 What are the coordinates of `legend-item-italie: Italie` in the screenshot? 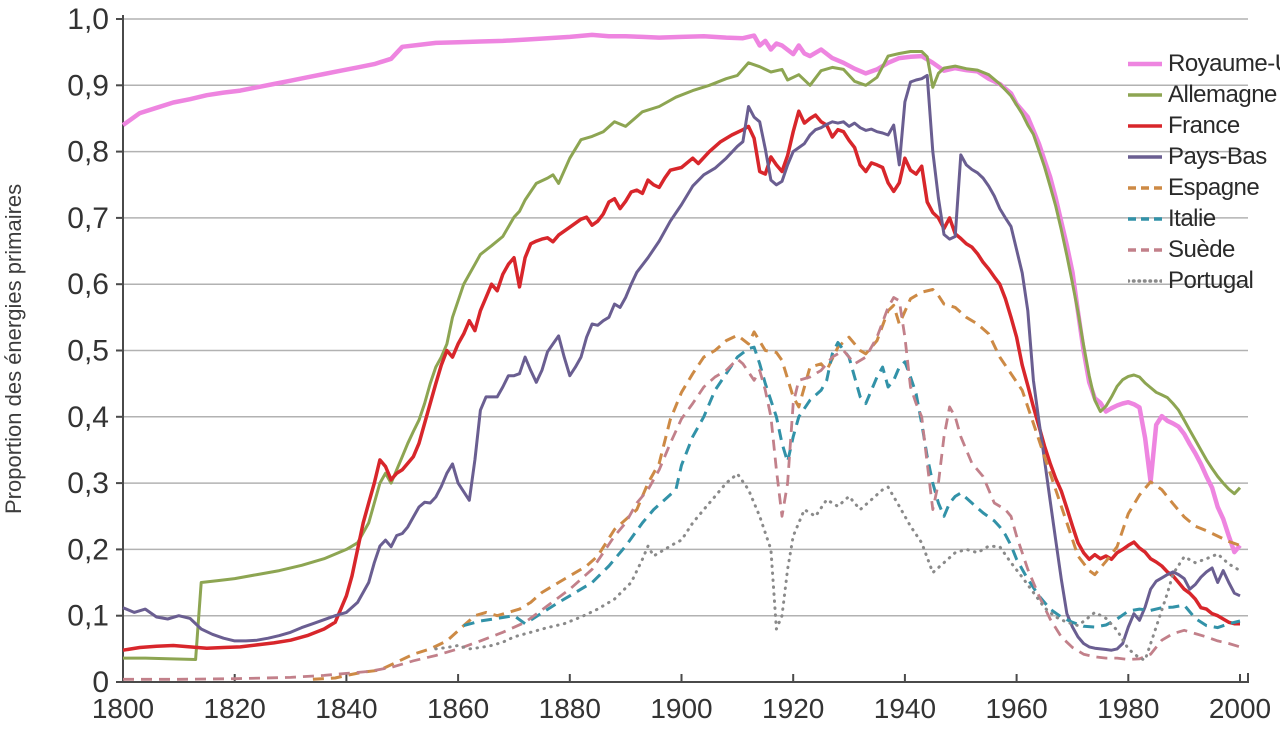 It's located at (1204, 218).